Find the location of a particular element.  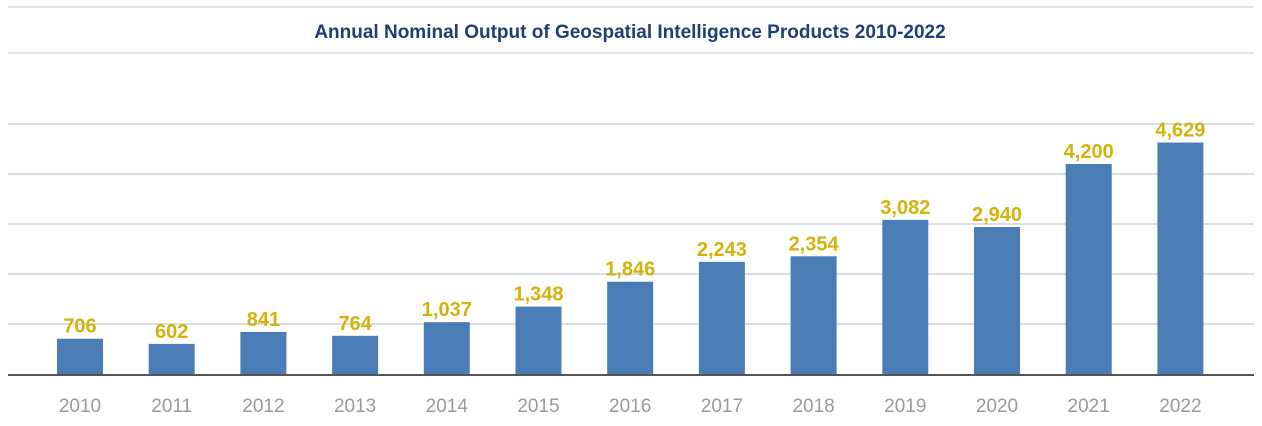

bar-2021 is located at coordinates (1088, 269).